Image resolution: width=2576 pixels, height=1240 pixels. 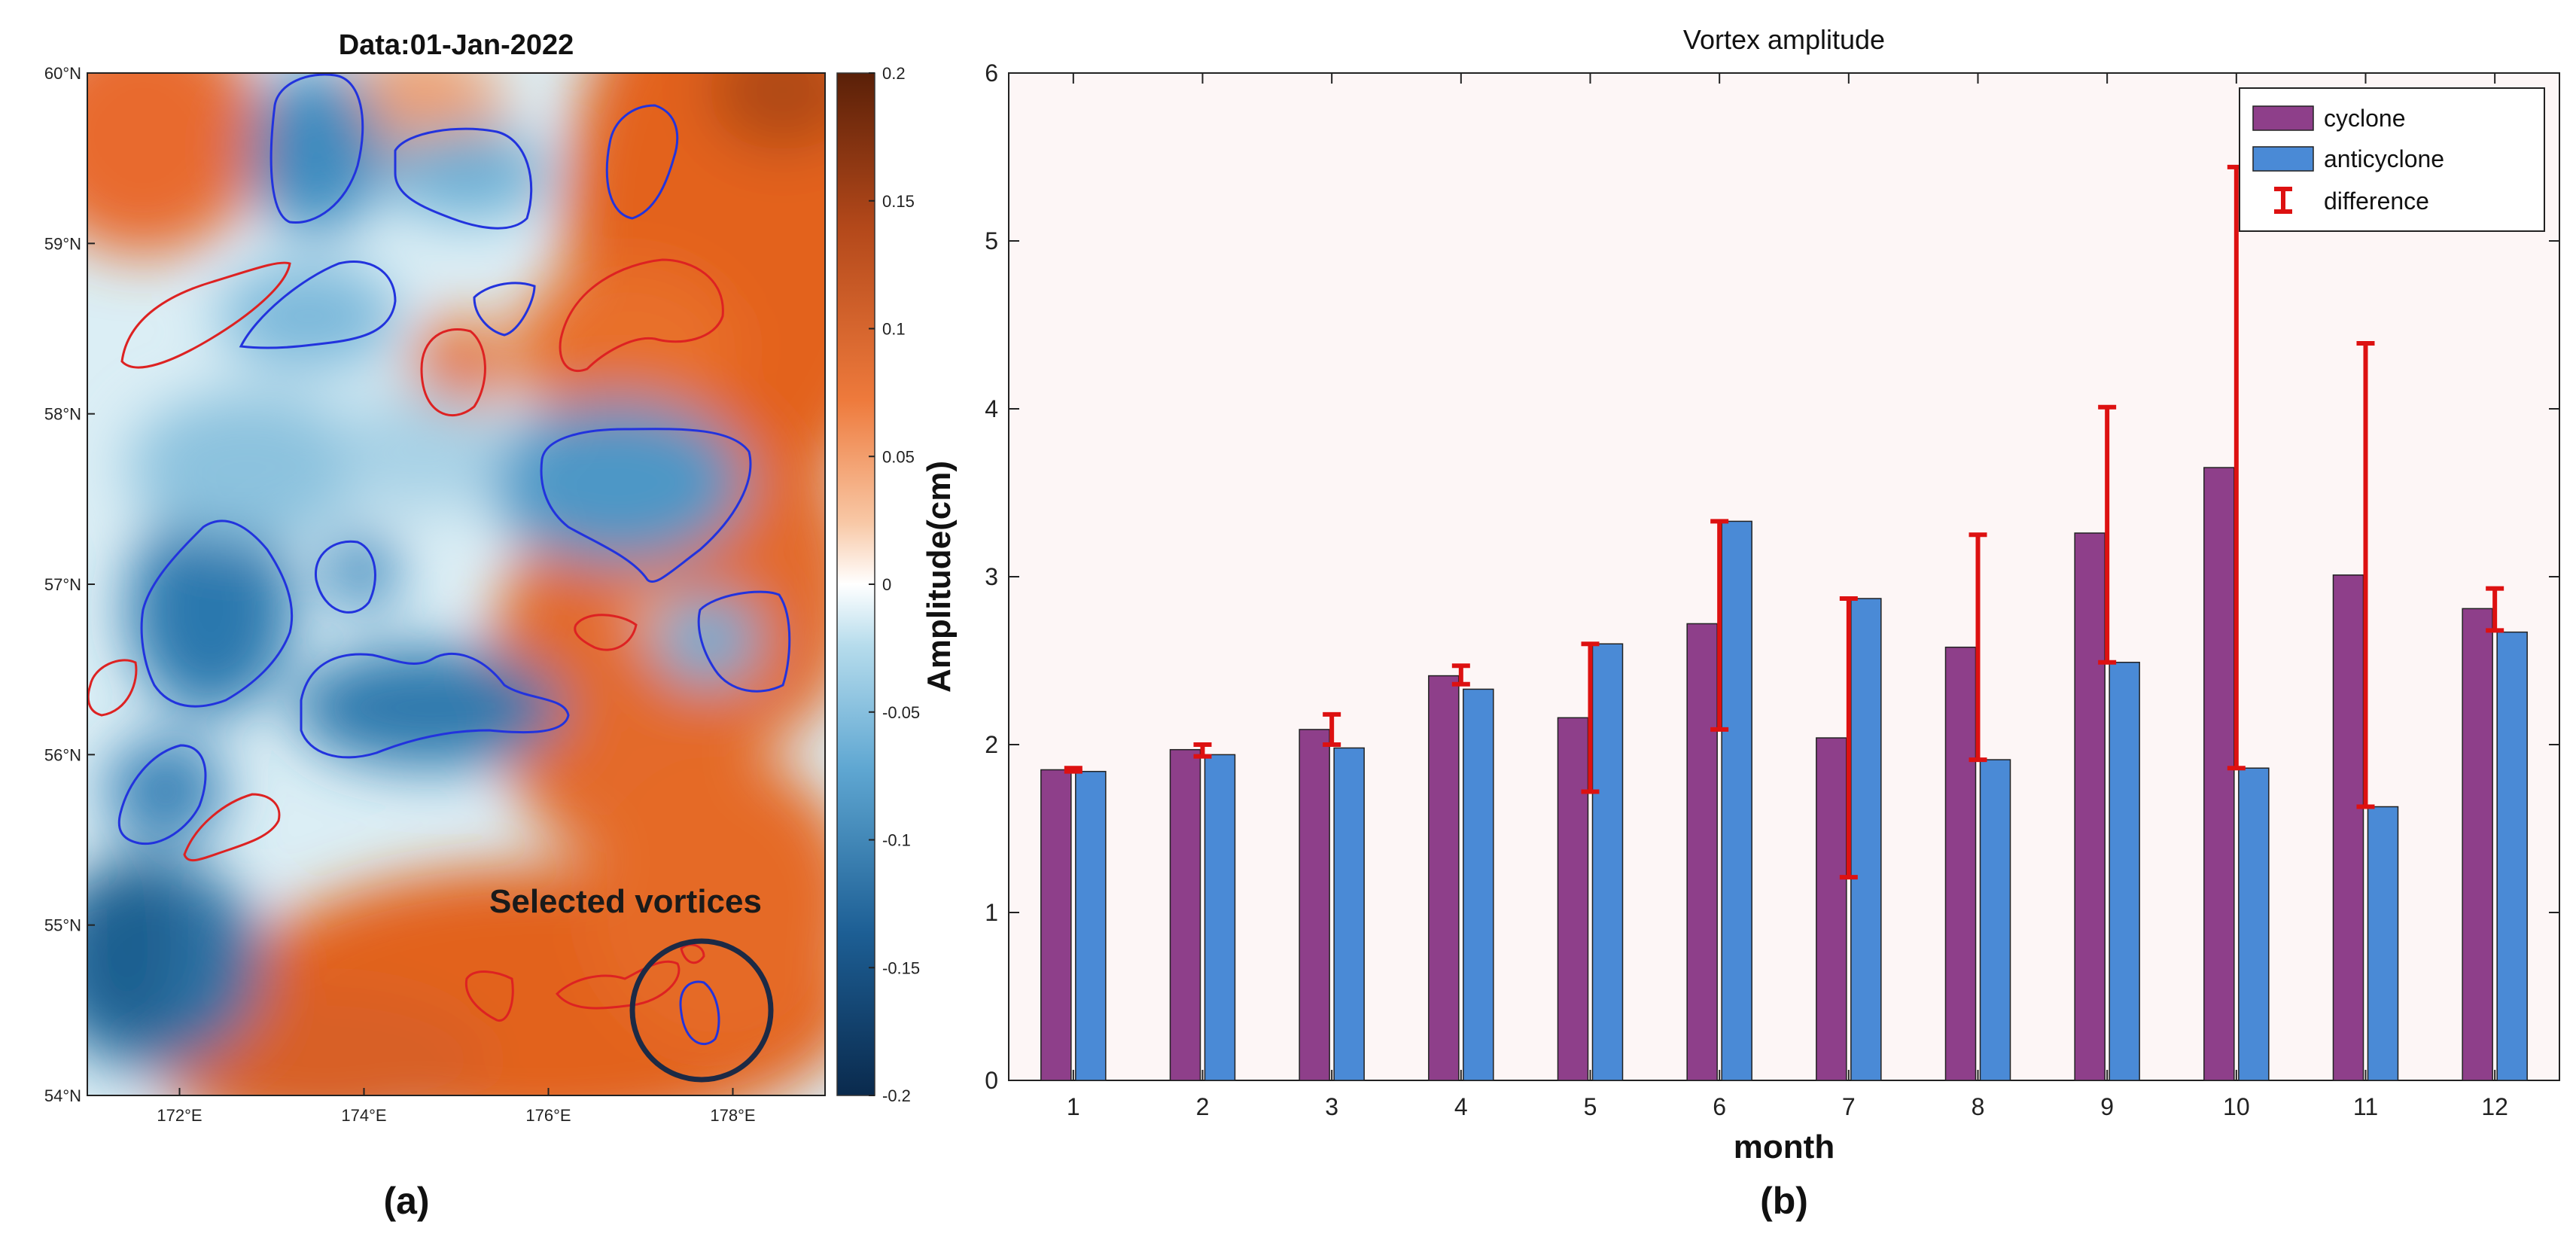 What do you see at coordinates (548, 1115) in the screenshot?
I see `lon-tick-label: 176°E` at bounding box center [548, 1115].